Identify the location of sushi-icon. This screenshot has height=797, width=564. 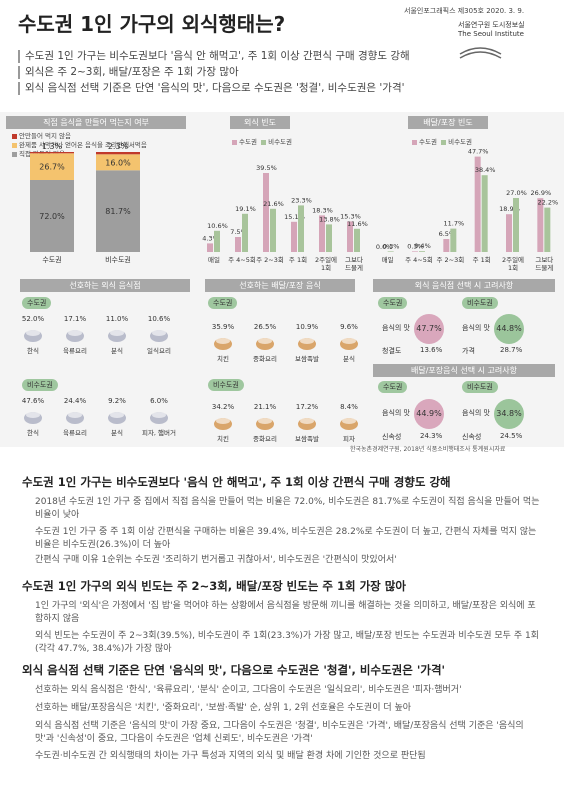
(159, 335).